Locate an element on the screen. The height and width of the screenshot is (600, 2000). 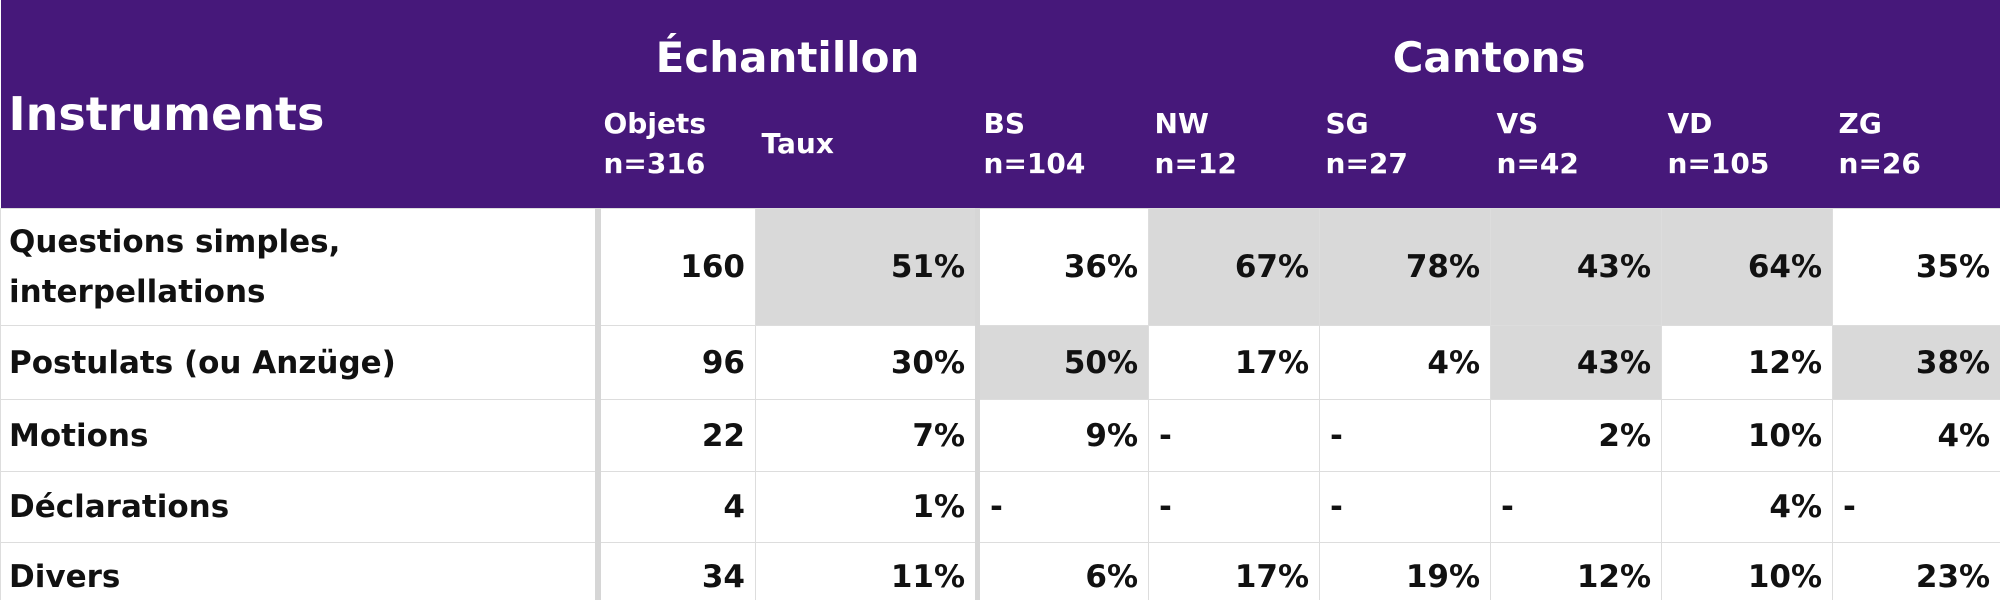
cell: 4 is located at coordinates (676, 507).